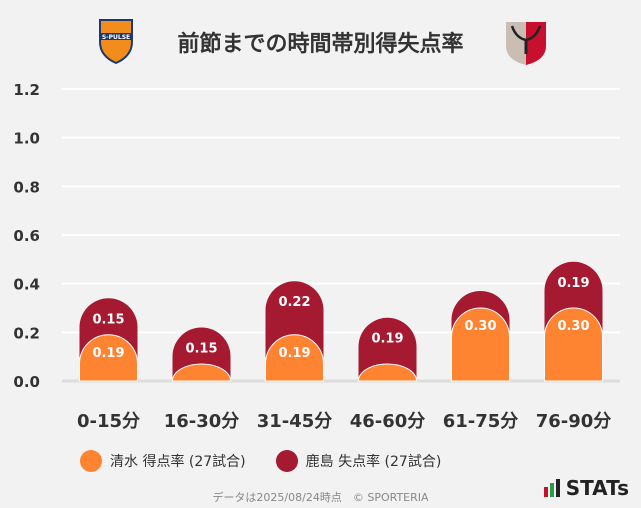 This screenshot has height=508, width=641. Describe the element at coordinates (178, 462) in the screenshot. I see `legend-label: 清水 得点率 (27試合)` at that location.